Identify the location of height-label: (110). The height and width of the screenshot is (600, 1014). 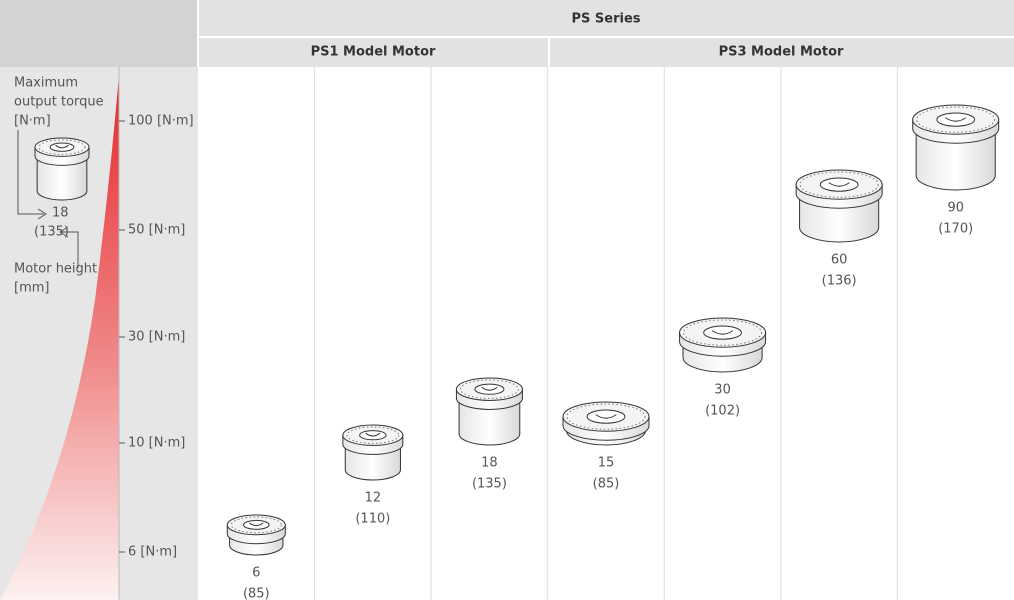
(372, 519).